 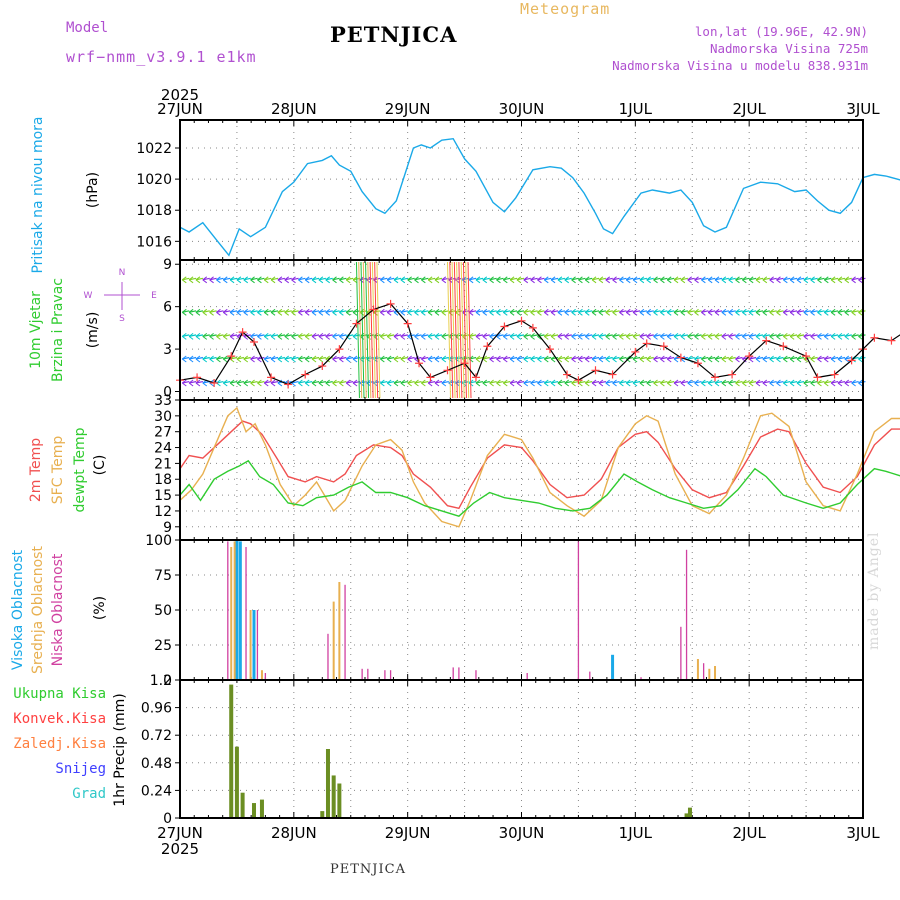 What do you see at coordinates (161, 681) in the screenshot?
I see `y-tick-label: 1.2` at bounding box center [161, 681].